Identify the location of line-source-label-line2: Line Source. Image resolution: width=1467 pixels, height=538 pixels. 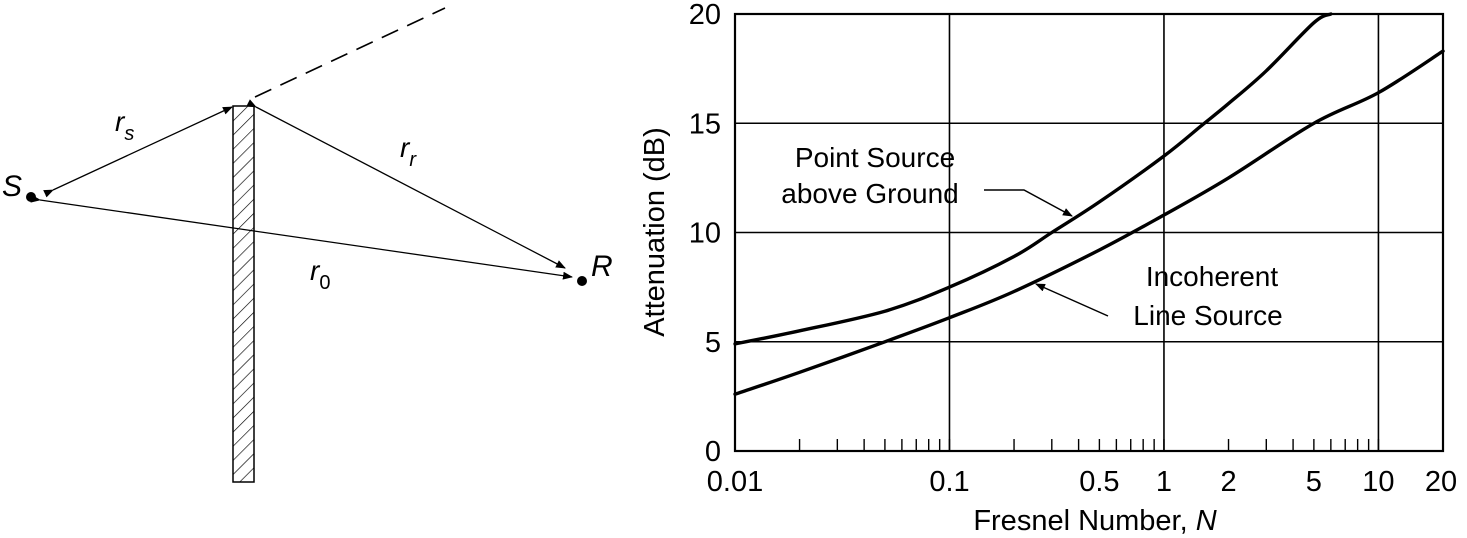
(1207, 315).